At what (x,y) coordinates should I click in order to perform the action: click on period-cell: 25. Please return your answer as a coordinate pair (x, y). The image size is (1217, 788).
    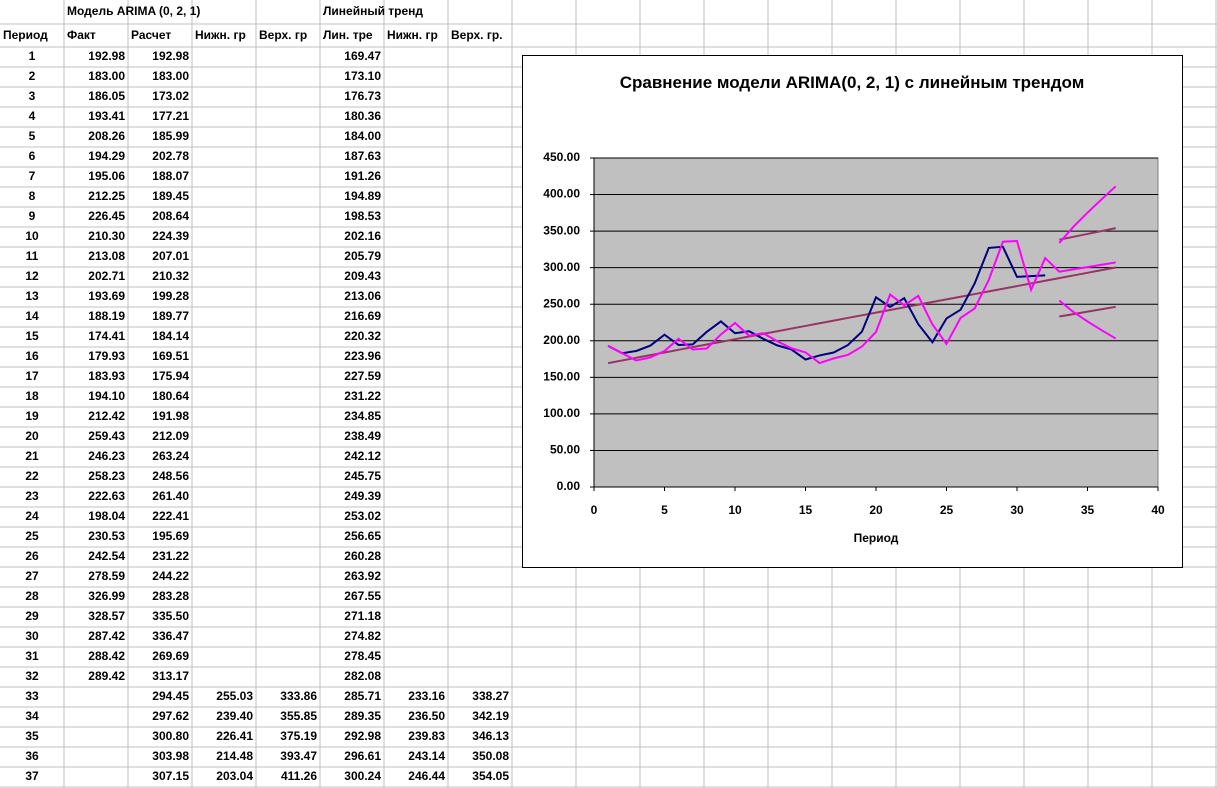
    Looking at the image, I should click on (32, 536).